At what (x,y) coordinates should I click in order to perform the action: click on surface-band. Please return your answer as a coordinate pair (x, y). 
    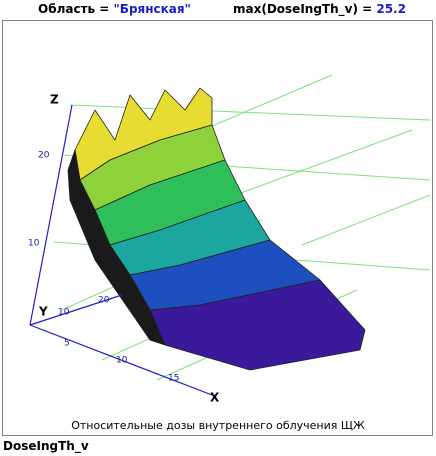
    Looking at the image, I should click on (257, 325).